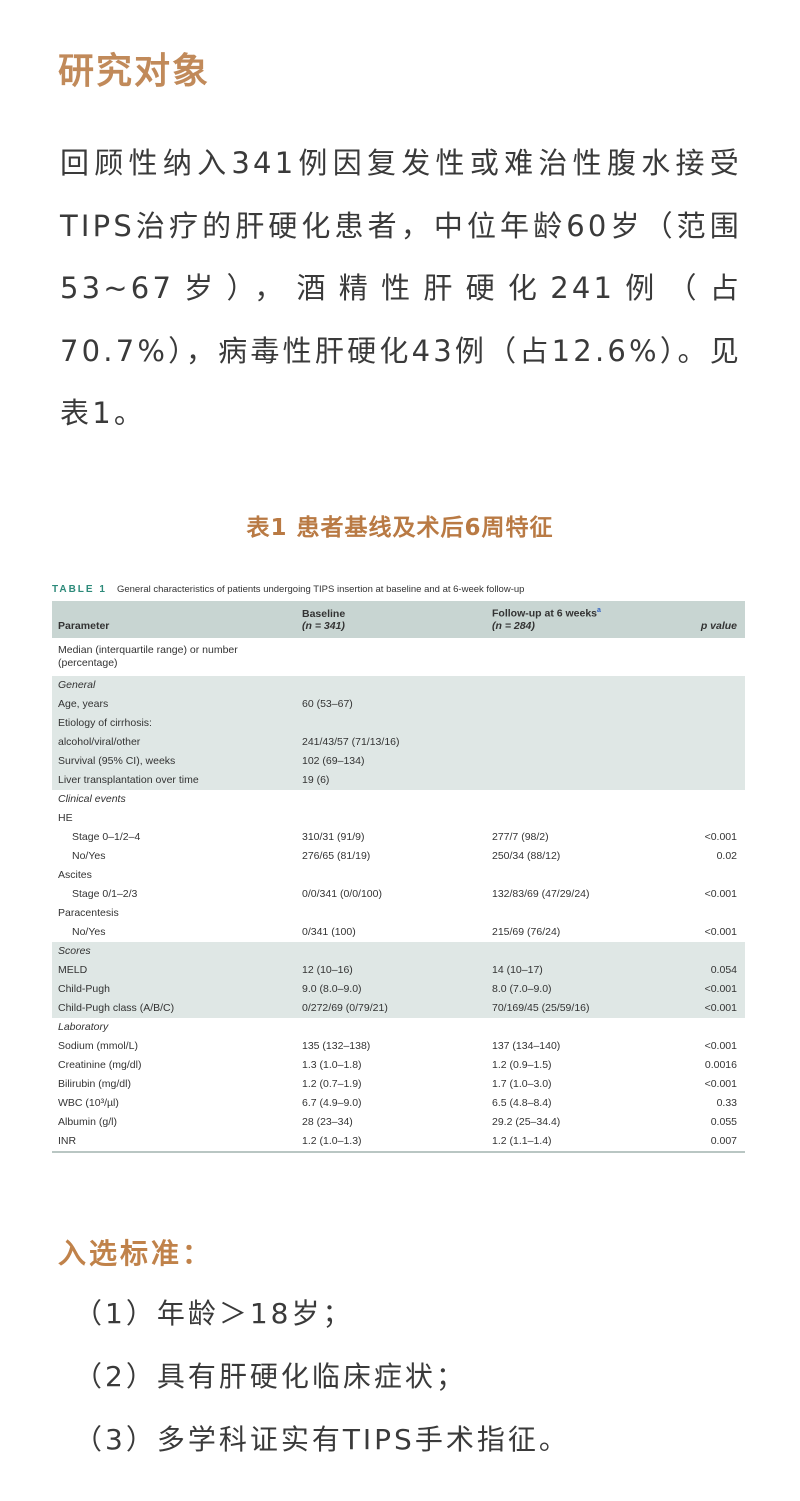  Describe the element at coordinates (398, 1027) in the screenshot. I see `table-row: Laboratory` at that location.